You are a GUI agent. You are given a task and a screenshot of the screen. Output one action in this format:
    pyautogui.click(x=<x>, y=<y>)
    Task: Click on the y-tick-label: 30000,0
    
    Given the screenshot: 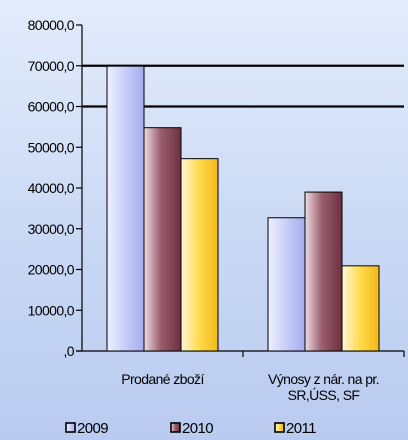 What is the action you would take?
    pyautogui.click(x=51, y=229)
    